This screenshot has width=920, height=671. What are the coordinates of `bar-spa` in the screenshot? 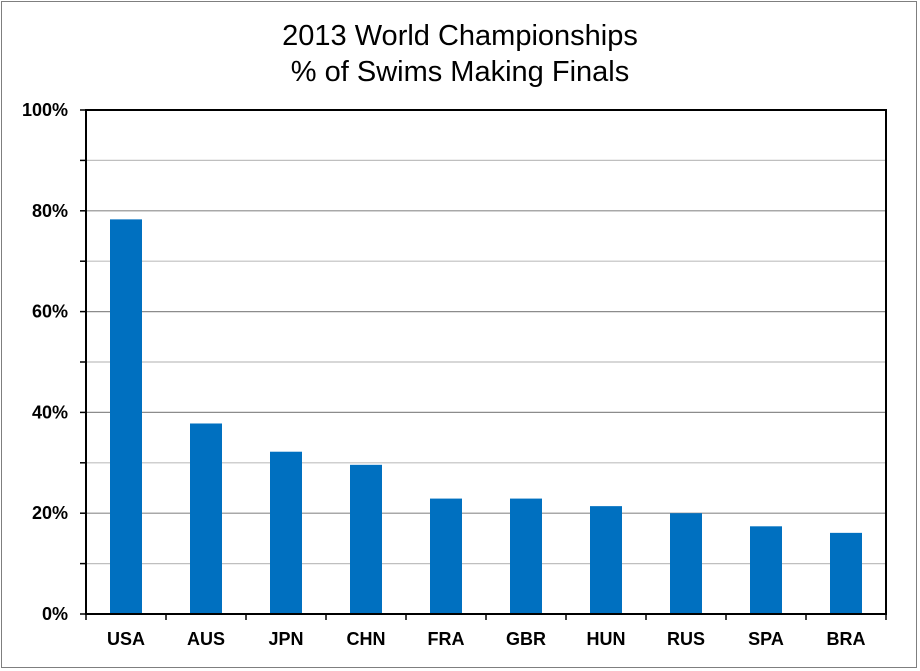 It's located at (766, 570).